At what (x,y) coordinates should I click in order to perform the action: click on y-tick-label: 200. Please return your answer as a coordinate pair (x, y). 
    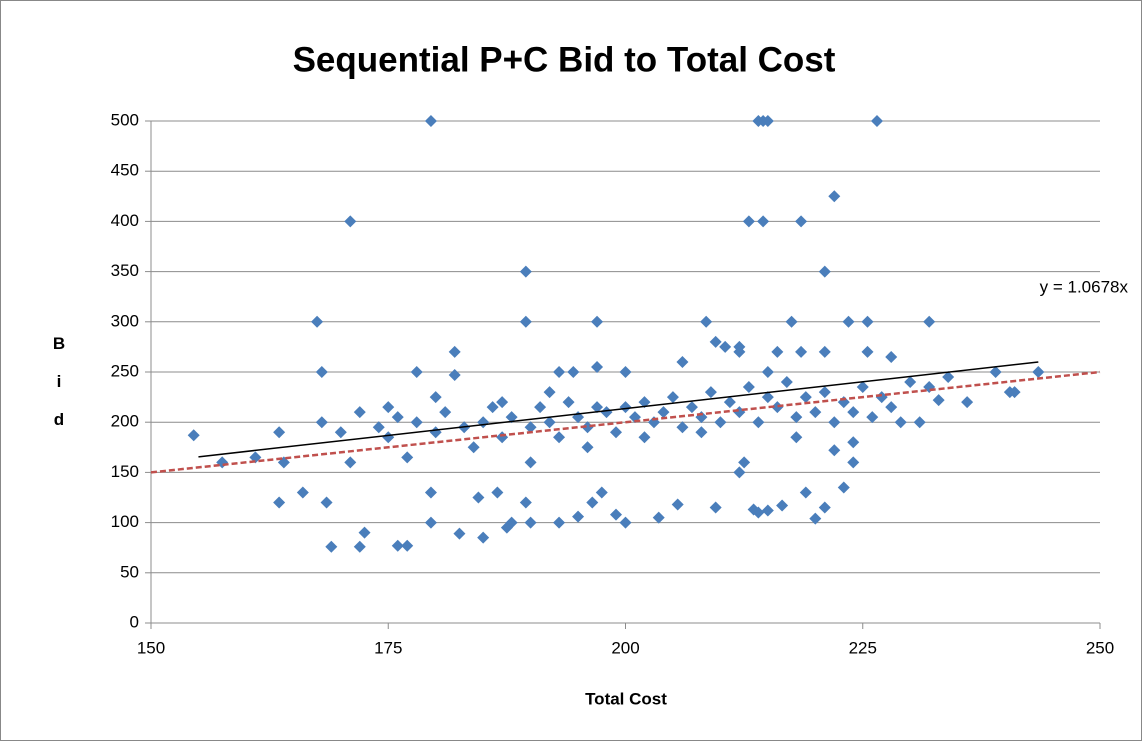
    Looking at the image, I should click on (125, 421).